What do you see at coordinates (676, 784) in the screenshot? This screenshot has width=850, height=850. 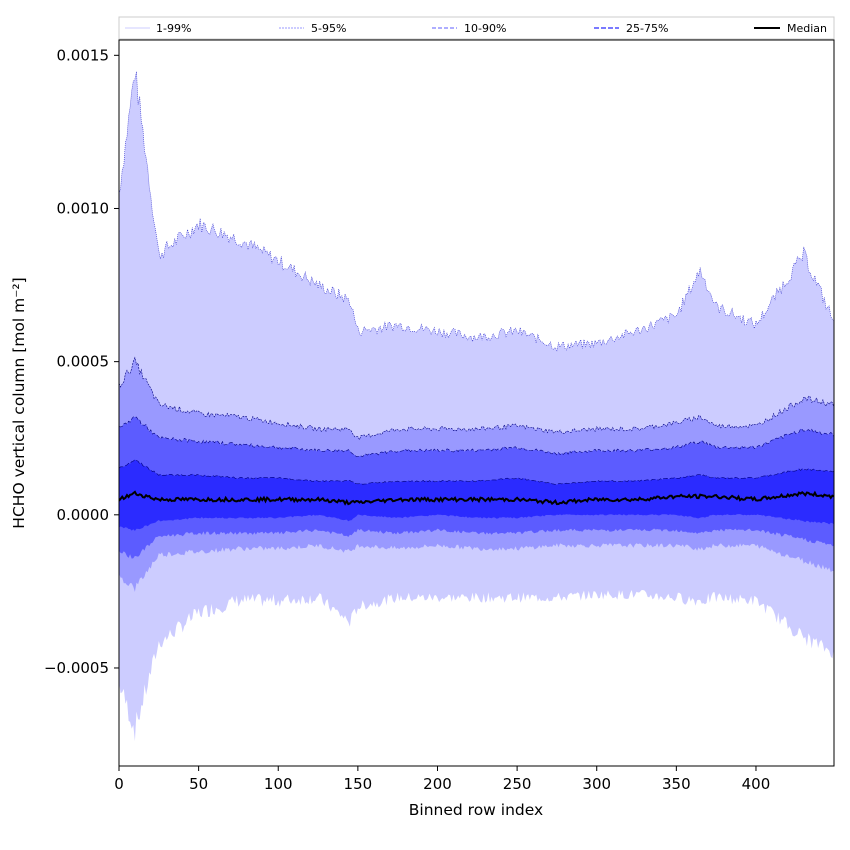 I see `x-tick-label: 350` at bounding box center [676, 784].